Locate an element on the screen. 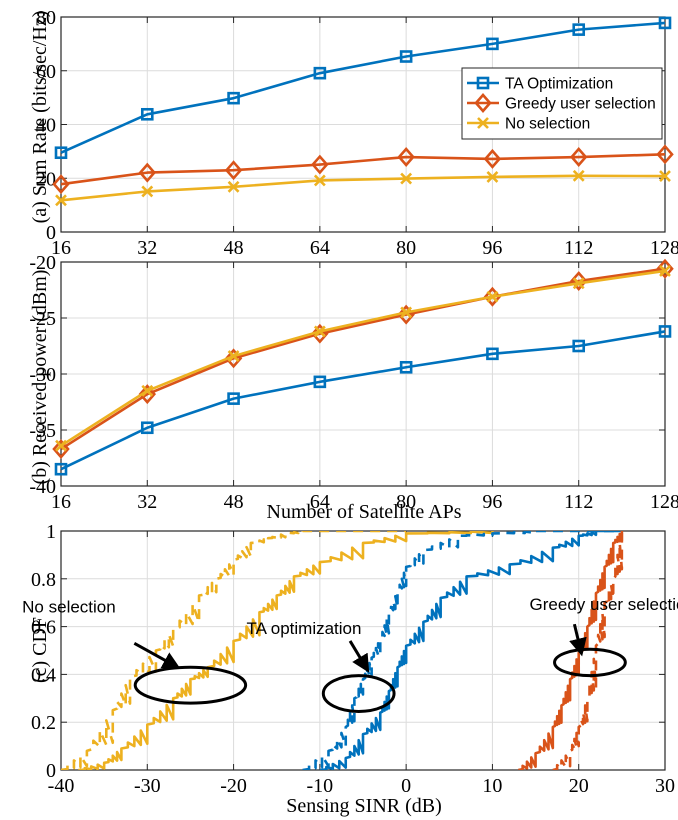 The image size is (678, 820). panel-a-ytick-label: 40 is located at coordinates (46, 126).